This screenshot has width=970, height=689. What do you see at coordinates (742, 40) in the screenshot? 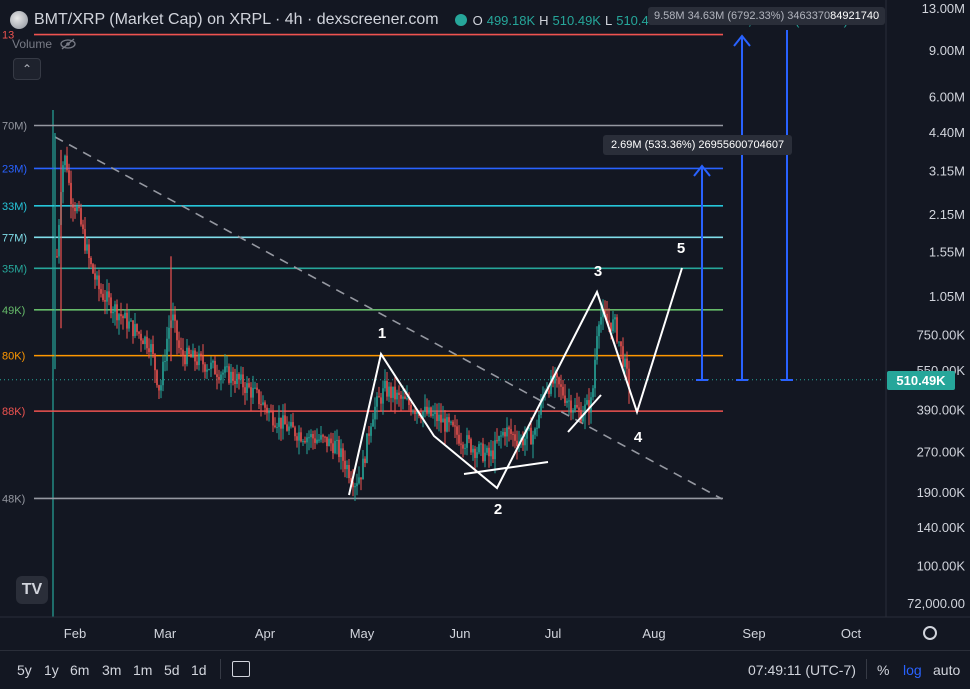
I see `measure-arrow-head` at bounding box center [742, 40].